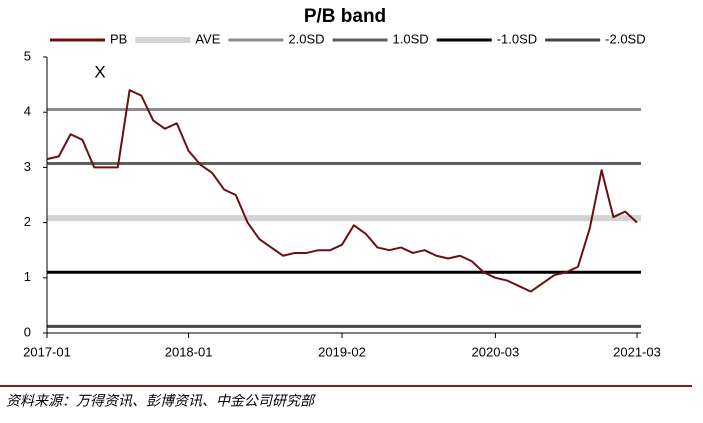 Image resolution: width=703 pixels, height=423 pixels. I want to click on legend-label: -1.0SD, so click(517, 38).